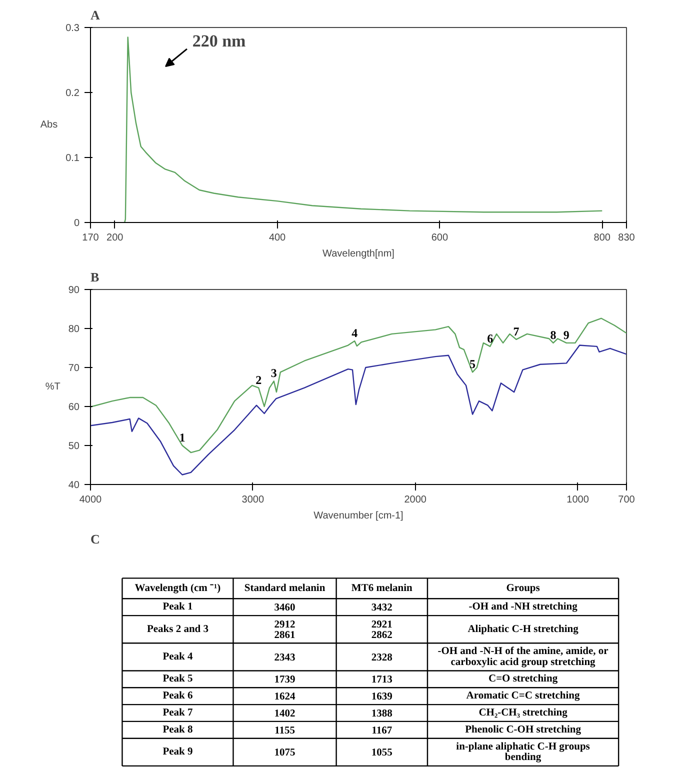 This screenshot has width=676, height=769. What do you see at coordinates (177, 696) in the screenshot?
I see `text: Peak 6` at bounding box center [177, 696].